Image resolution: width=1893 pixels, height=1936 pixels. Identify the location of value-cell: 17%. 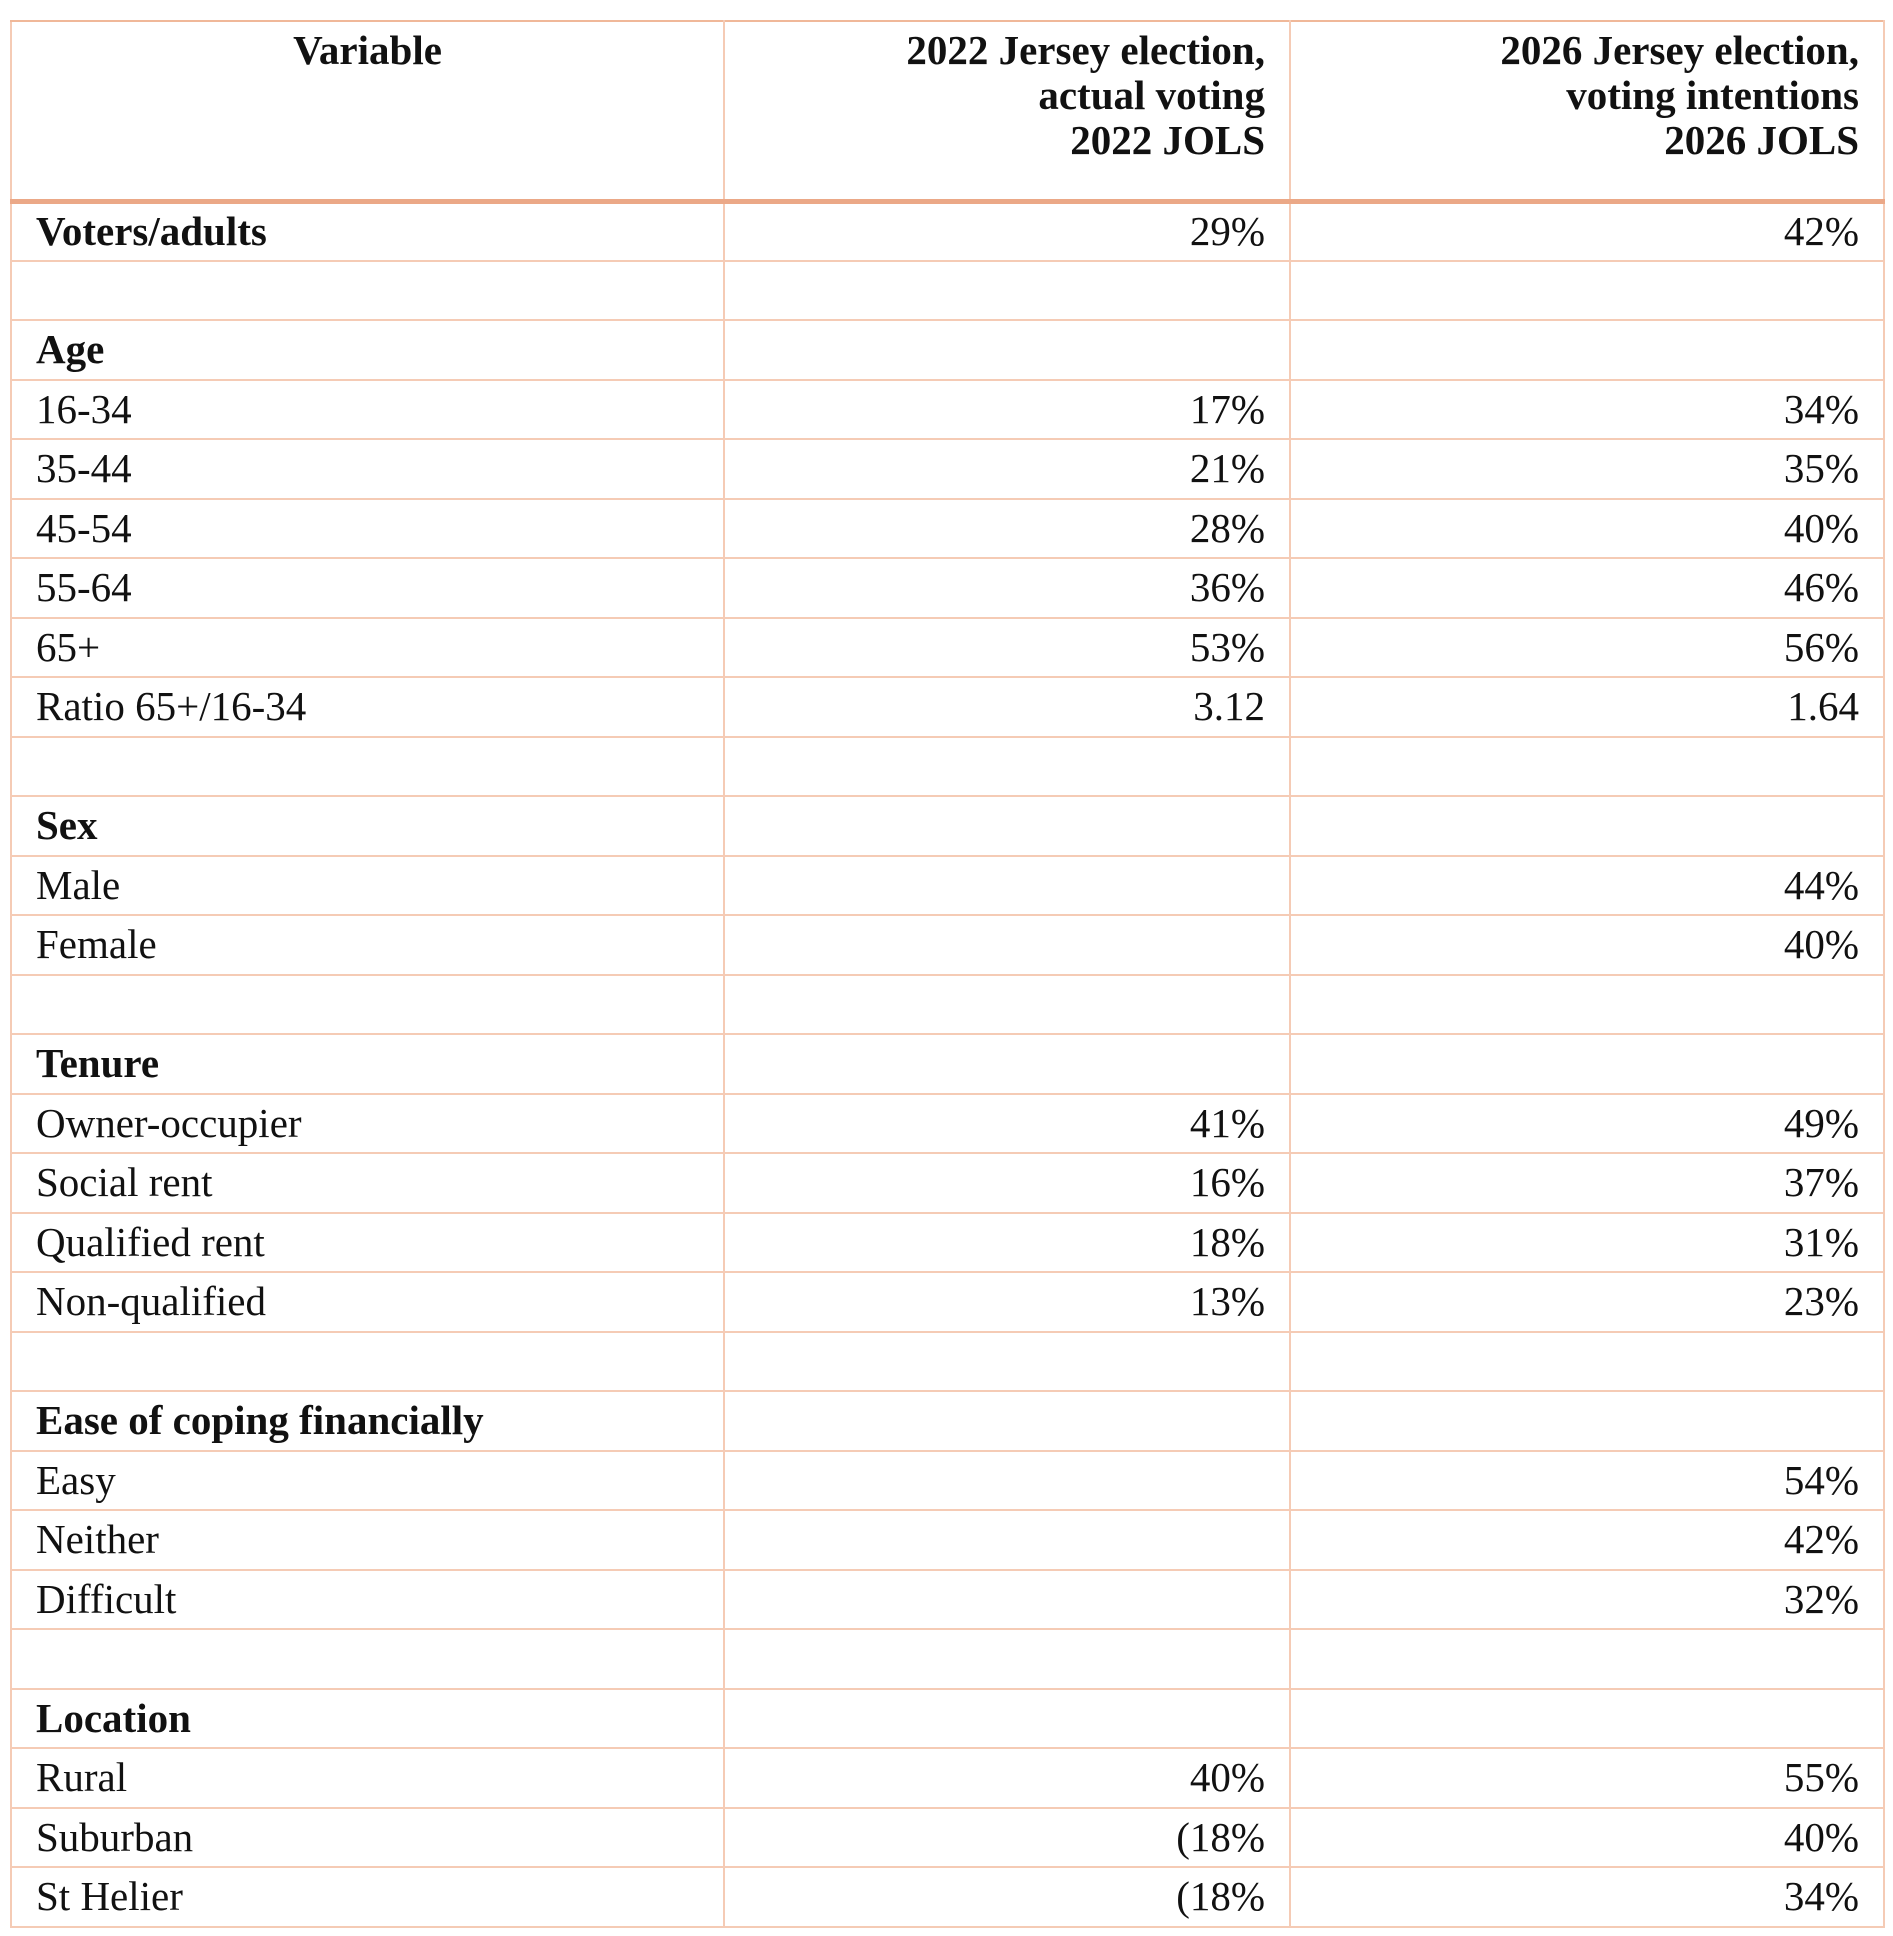
(1007, 409).